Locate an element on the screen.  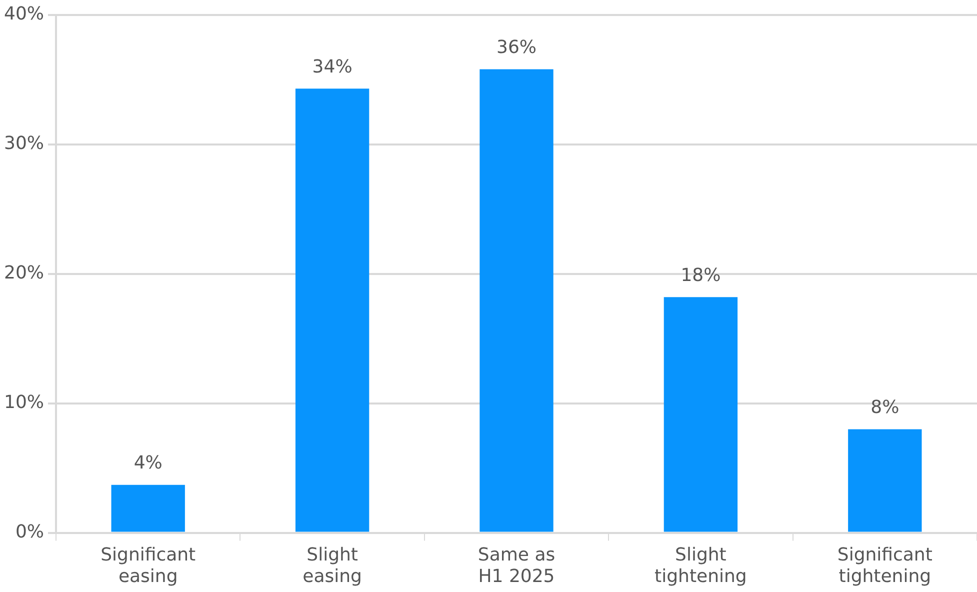
x-tick-label: Significant tightening is located at coordinates (884, 565).